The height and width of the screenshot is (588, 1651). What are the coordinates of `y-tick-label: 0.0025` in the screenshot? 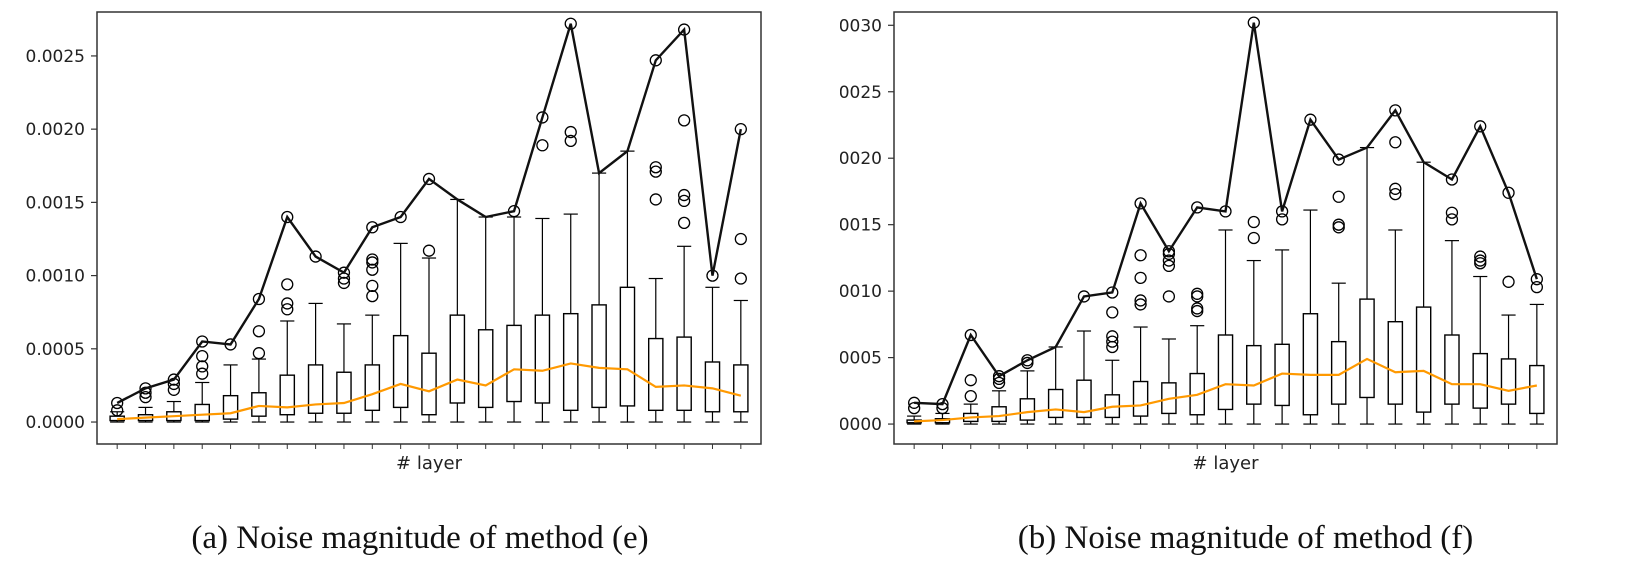 It's located at (861, 93).